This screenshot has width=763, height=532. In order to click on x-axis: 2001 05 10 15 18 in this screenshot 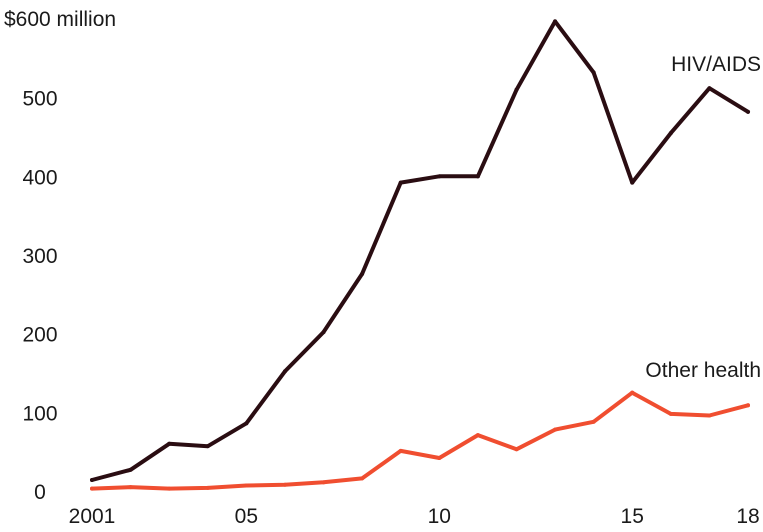, I will do `click(414, 516)`.